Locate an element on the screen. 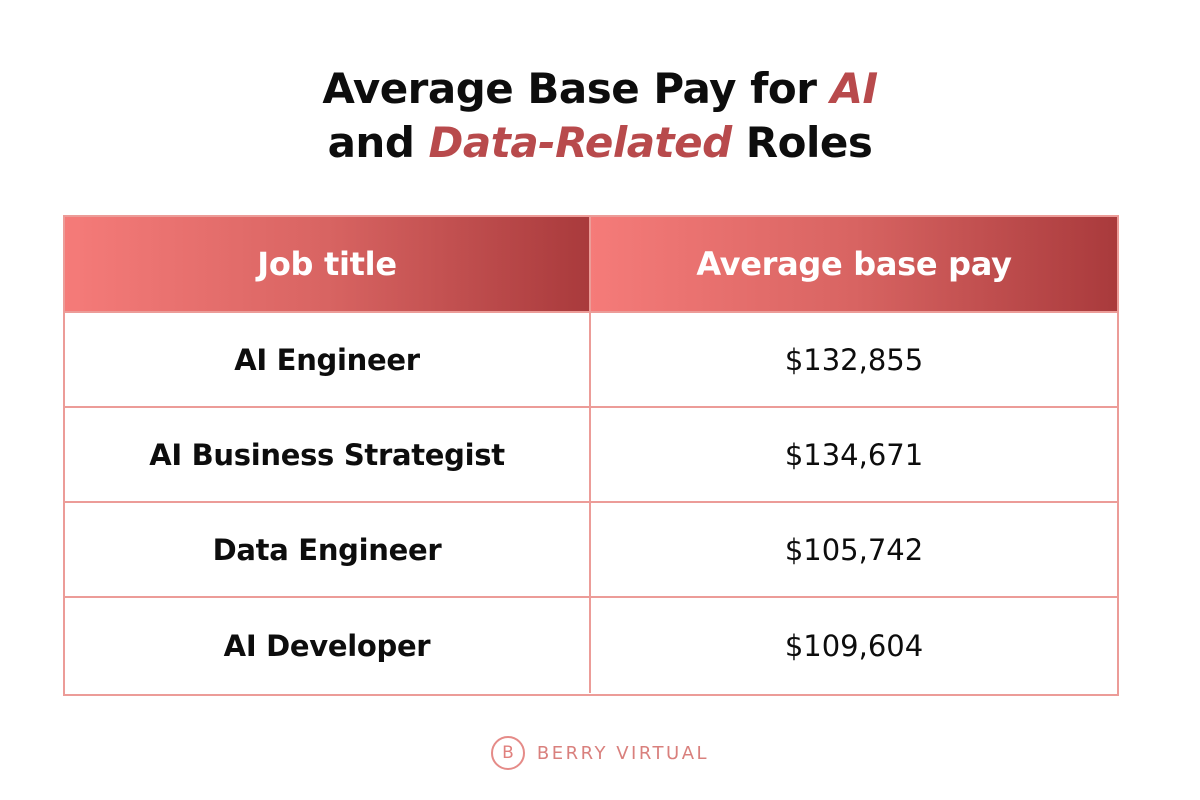 Image resolution: width=1200 pixels, height=800 pixels. table-row: AI Engineer $132,855 is located at coordinates (591, 360).